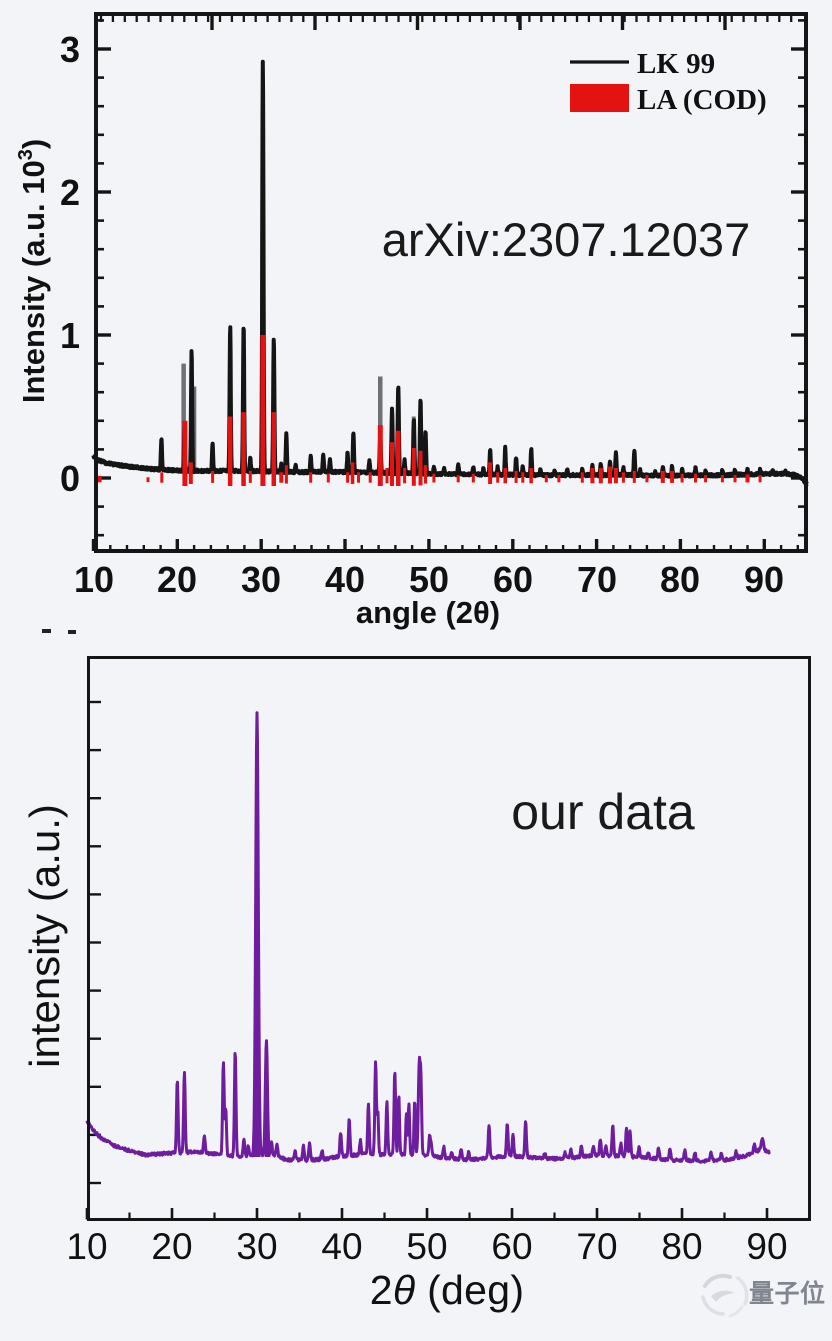  I want to click on svg-text: arXiv:2307.12037, so click(566, 239).